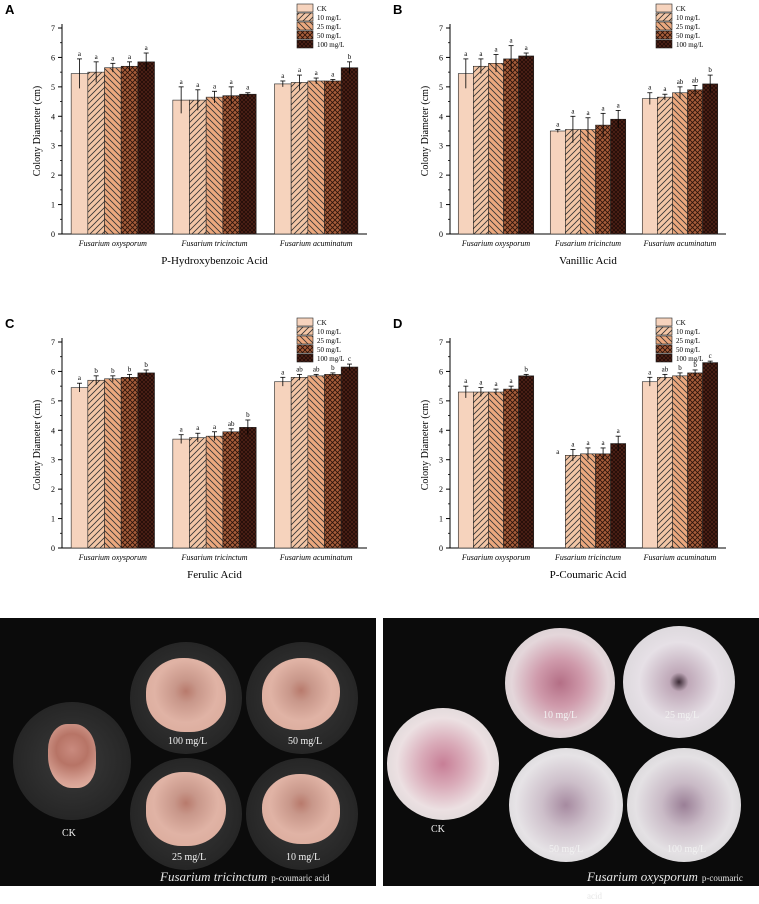 Image resolution: width=759 pixels, height=904 pixels. What do you see at coordinates (214, 261) in the screenshot?
I see `x-axis-label: P-Hydroxybenzoic Acid` at bounding box center [214, 261].